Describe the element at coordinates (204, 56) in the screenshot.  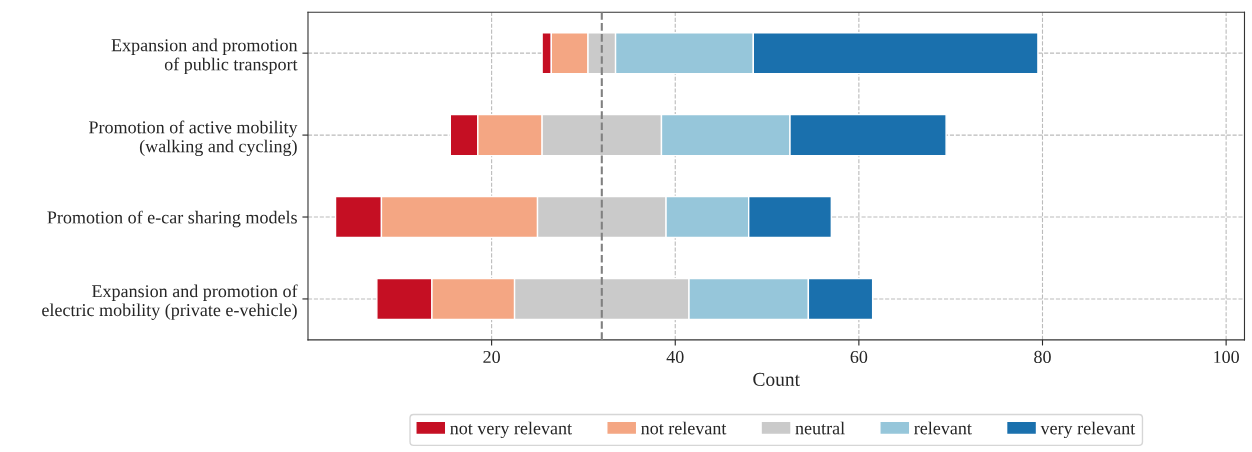
I see `y-tick-label: Expansion and promotion of public transport` at that location.